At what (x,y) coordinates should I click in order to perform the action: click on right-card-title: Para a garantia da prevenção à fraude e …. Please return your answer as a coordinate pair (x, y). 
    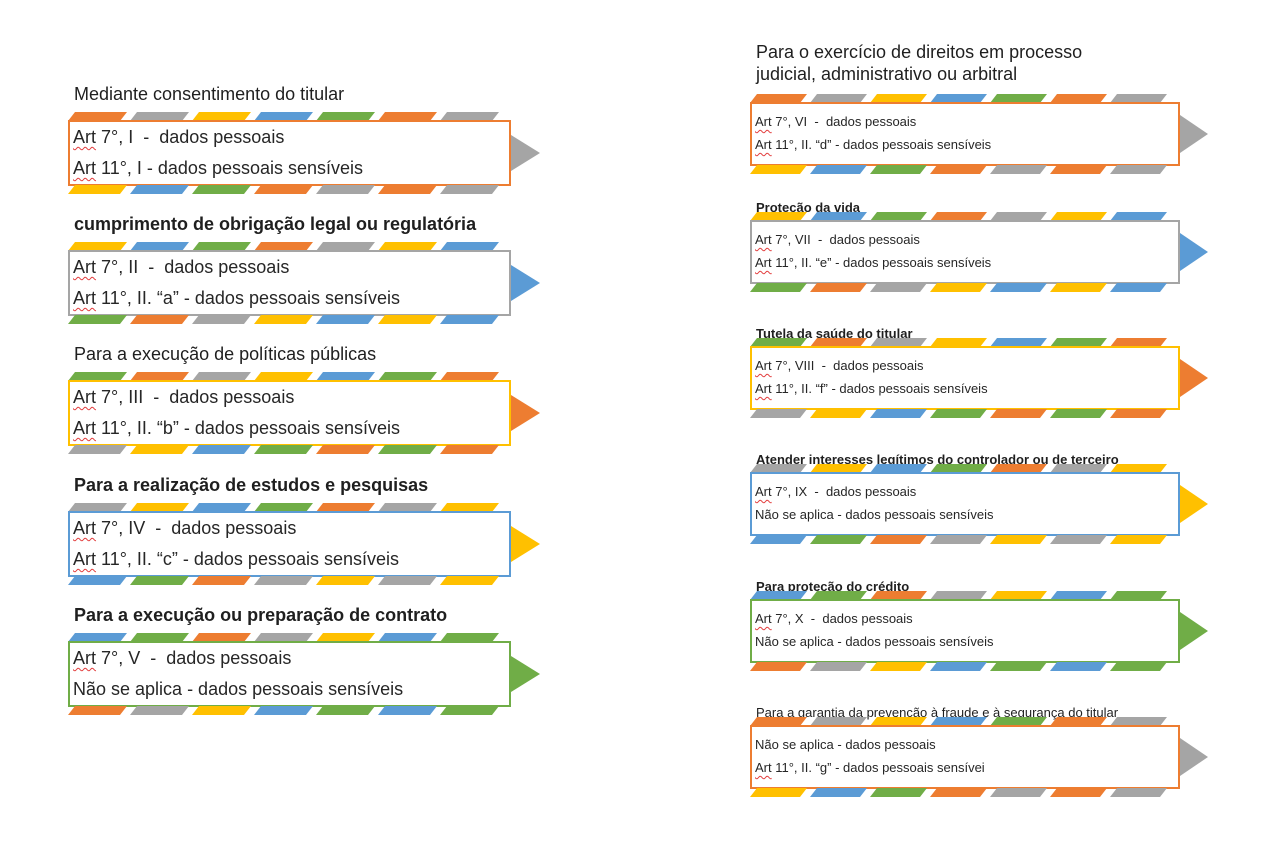
    Looking at the image, I should click on (937, 712).